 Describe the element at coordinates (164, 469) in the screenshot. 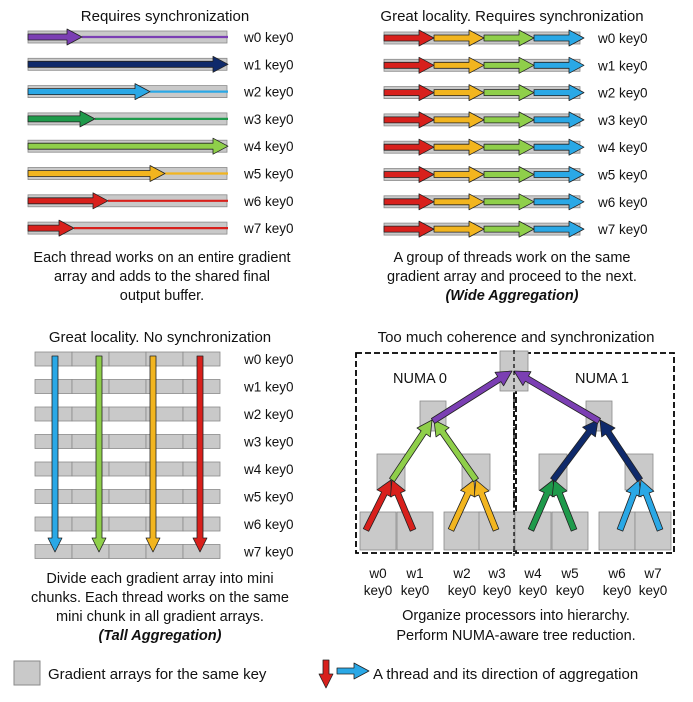

I see `panel-c-row: w4 key0` at that location.